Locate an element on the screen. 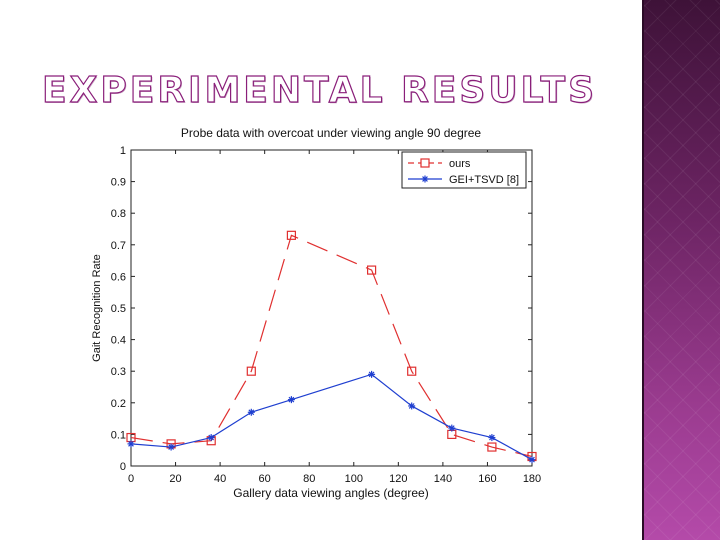  x-axis-label: Gallery data viewing angles (degree) is located at coordinates (330, 493).